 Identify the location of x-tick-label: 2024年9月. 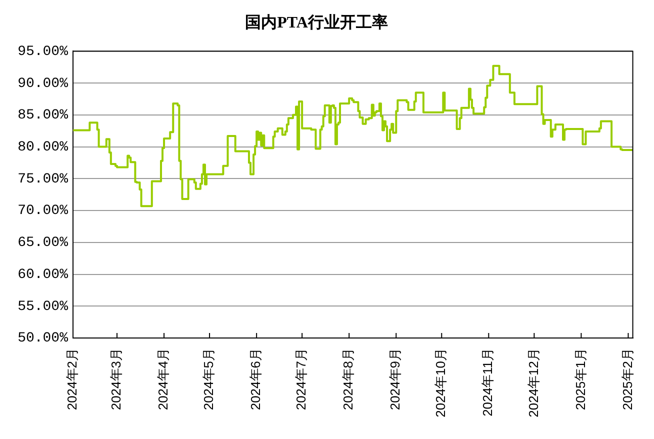
(395, 379).